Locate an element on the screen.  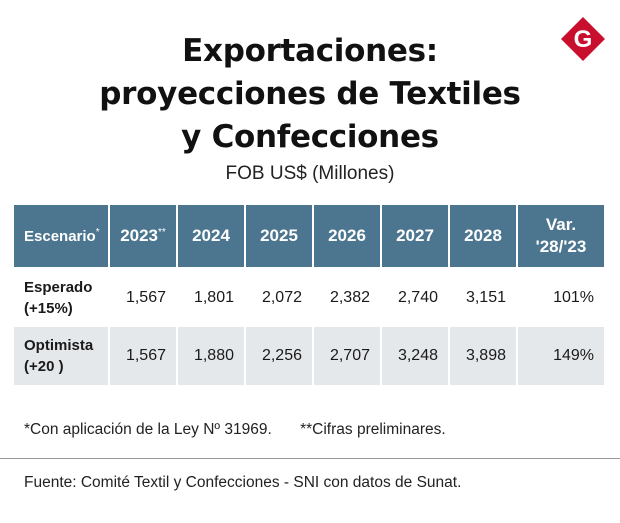
cell-esperado-2026: 2,382 is located at coordinates (347, 298).